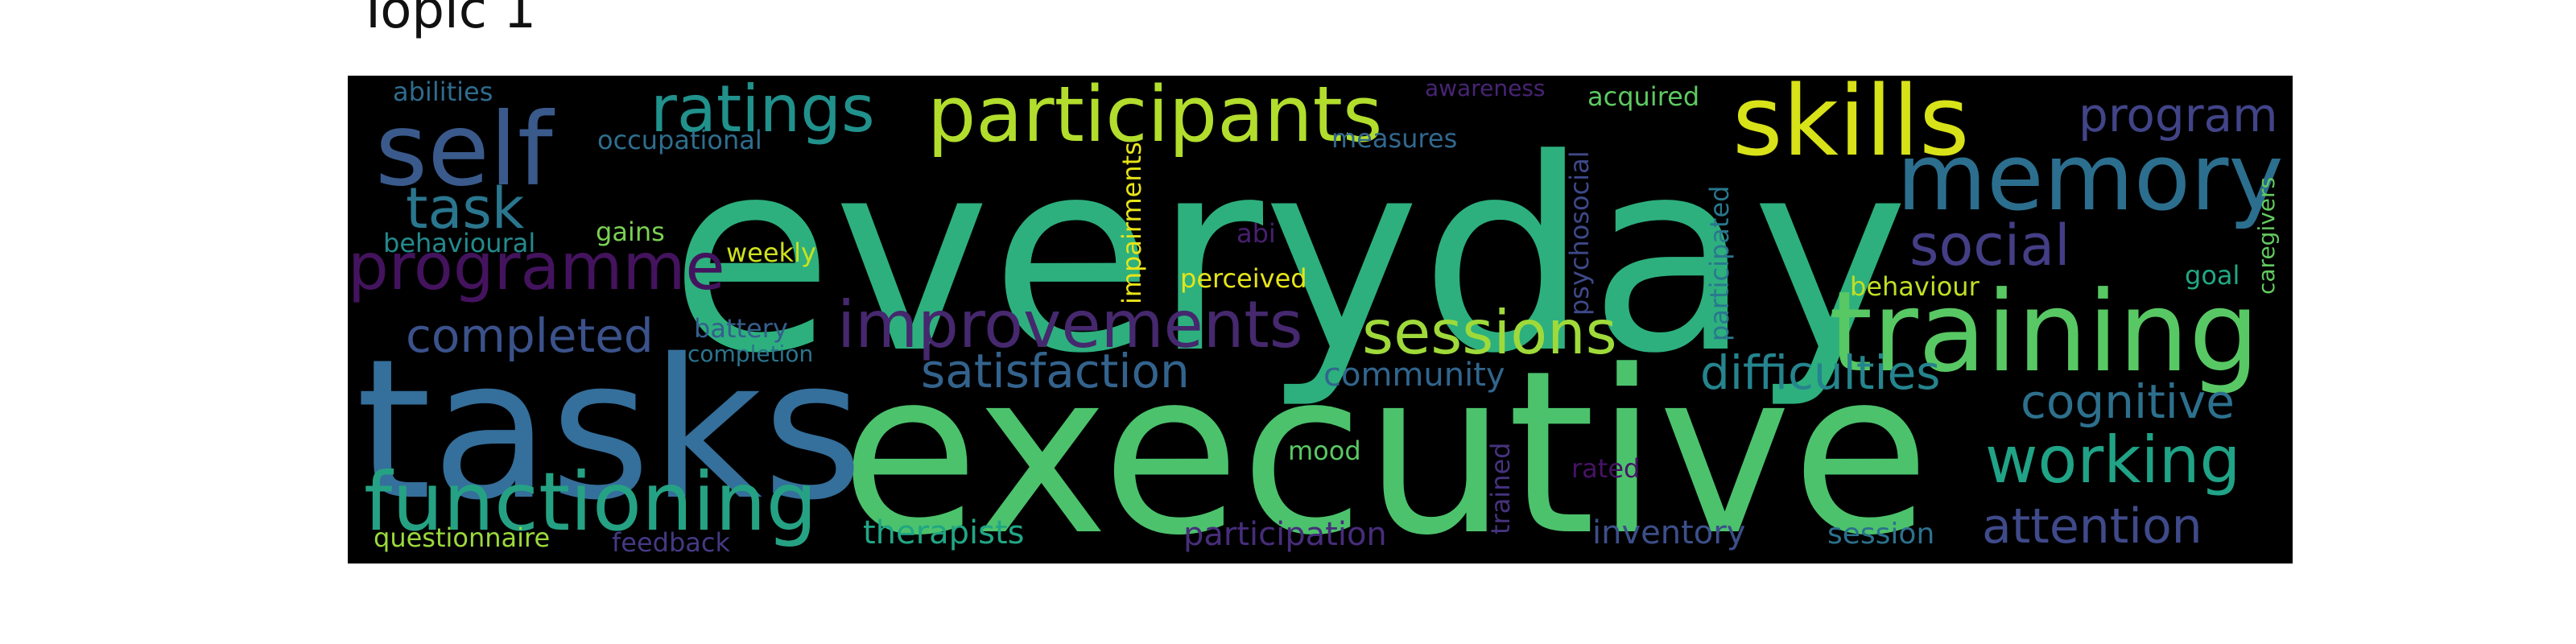  I want to click on word: inventory, so click(1669, 532).